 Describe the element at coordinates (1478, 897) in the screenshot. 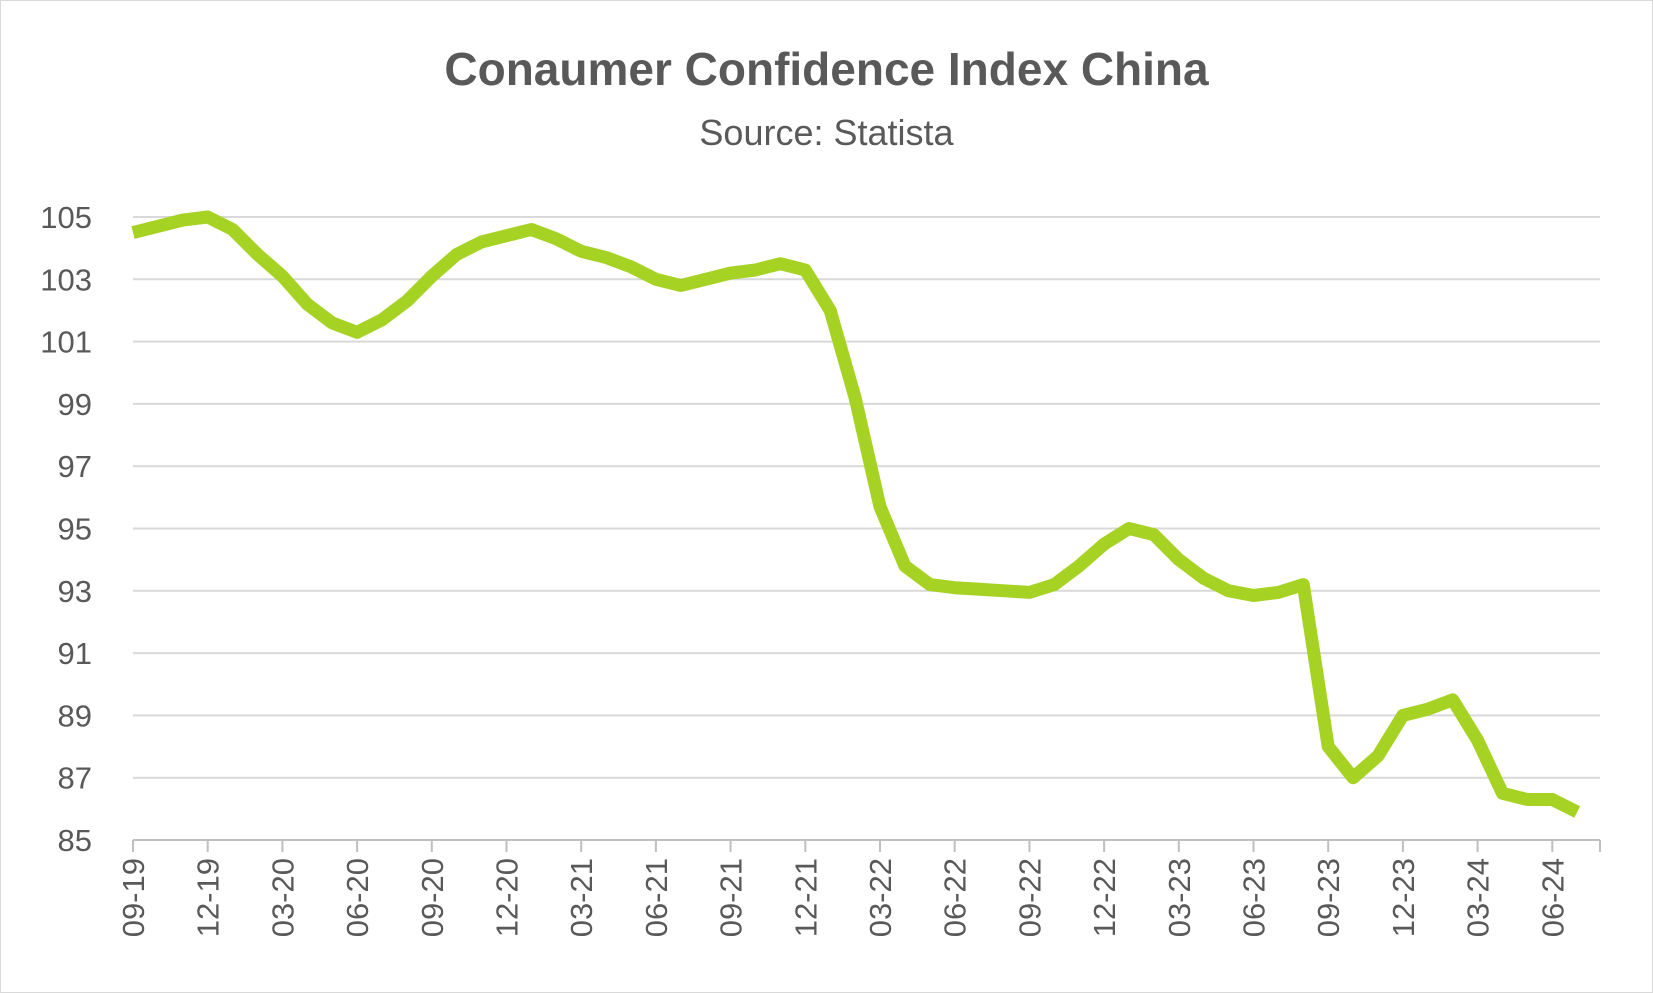

I see `x-tick-label: 03-24` at that location.